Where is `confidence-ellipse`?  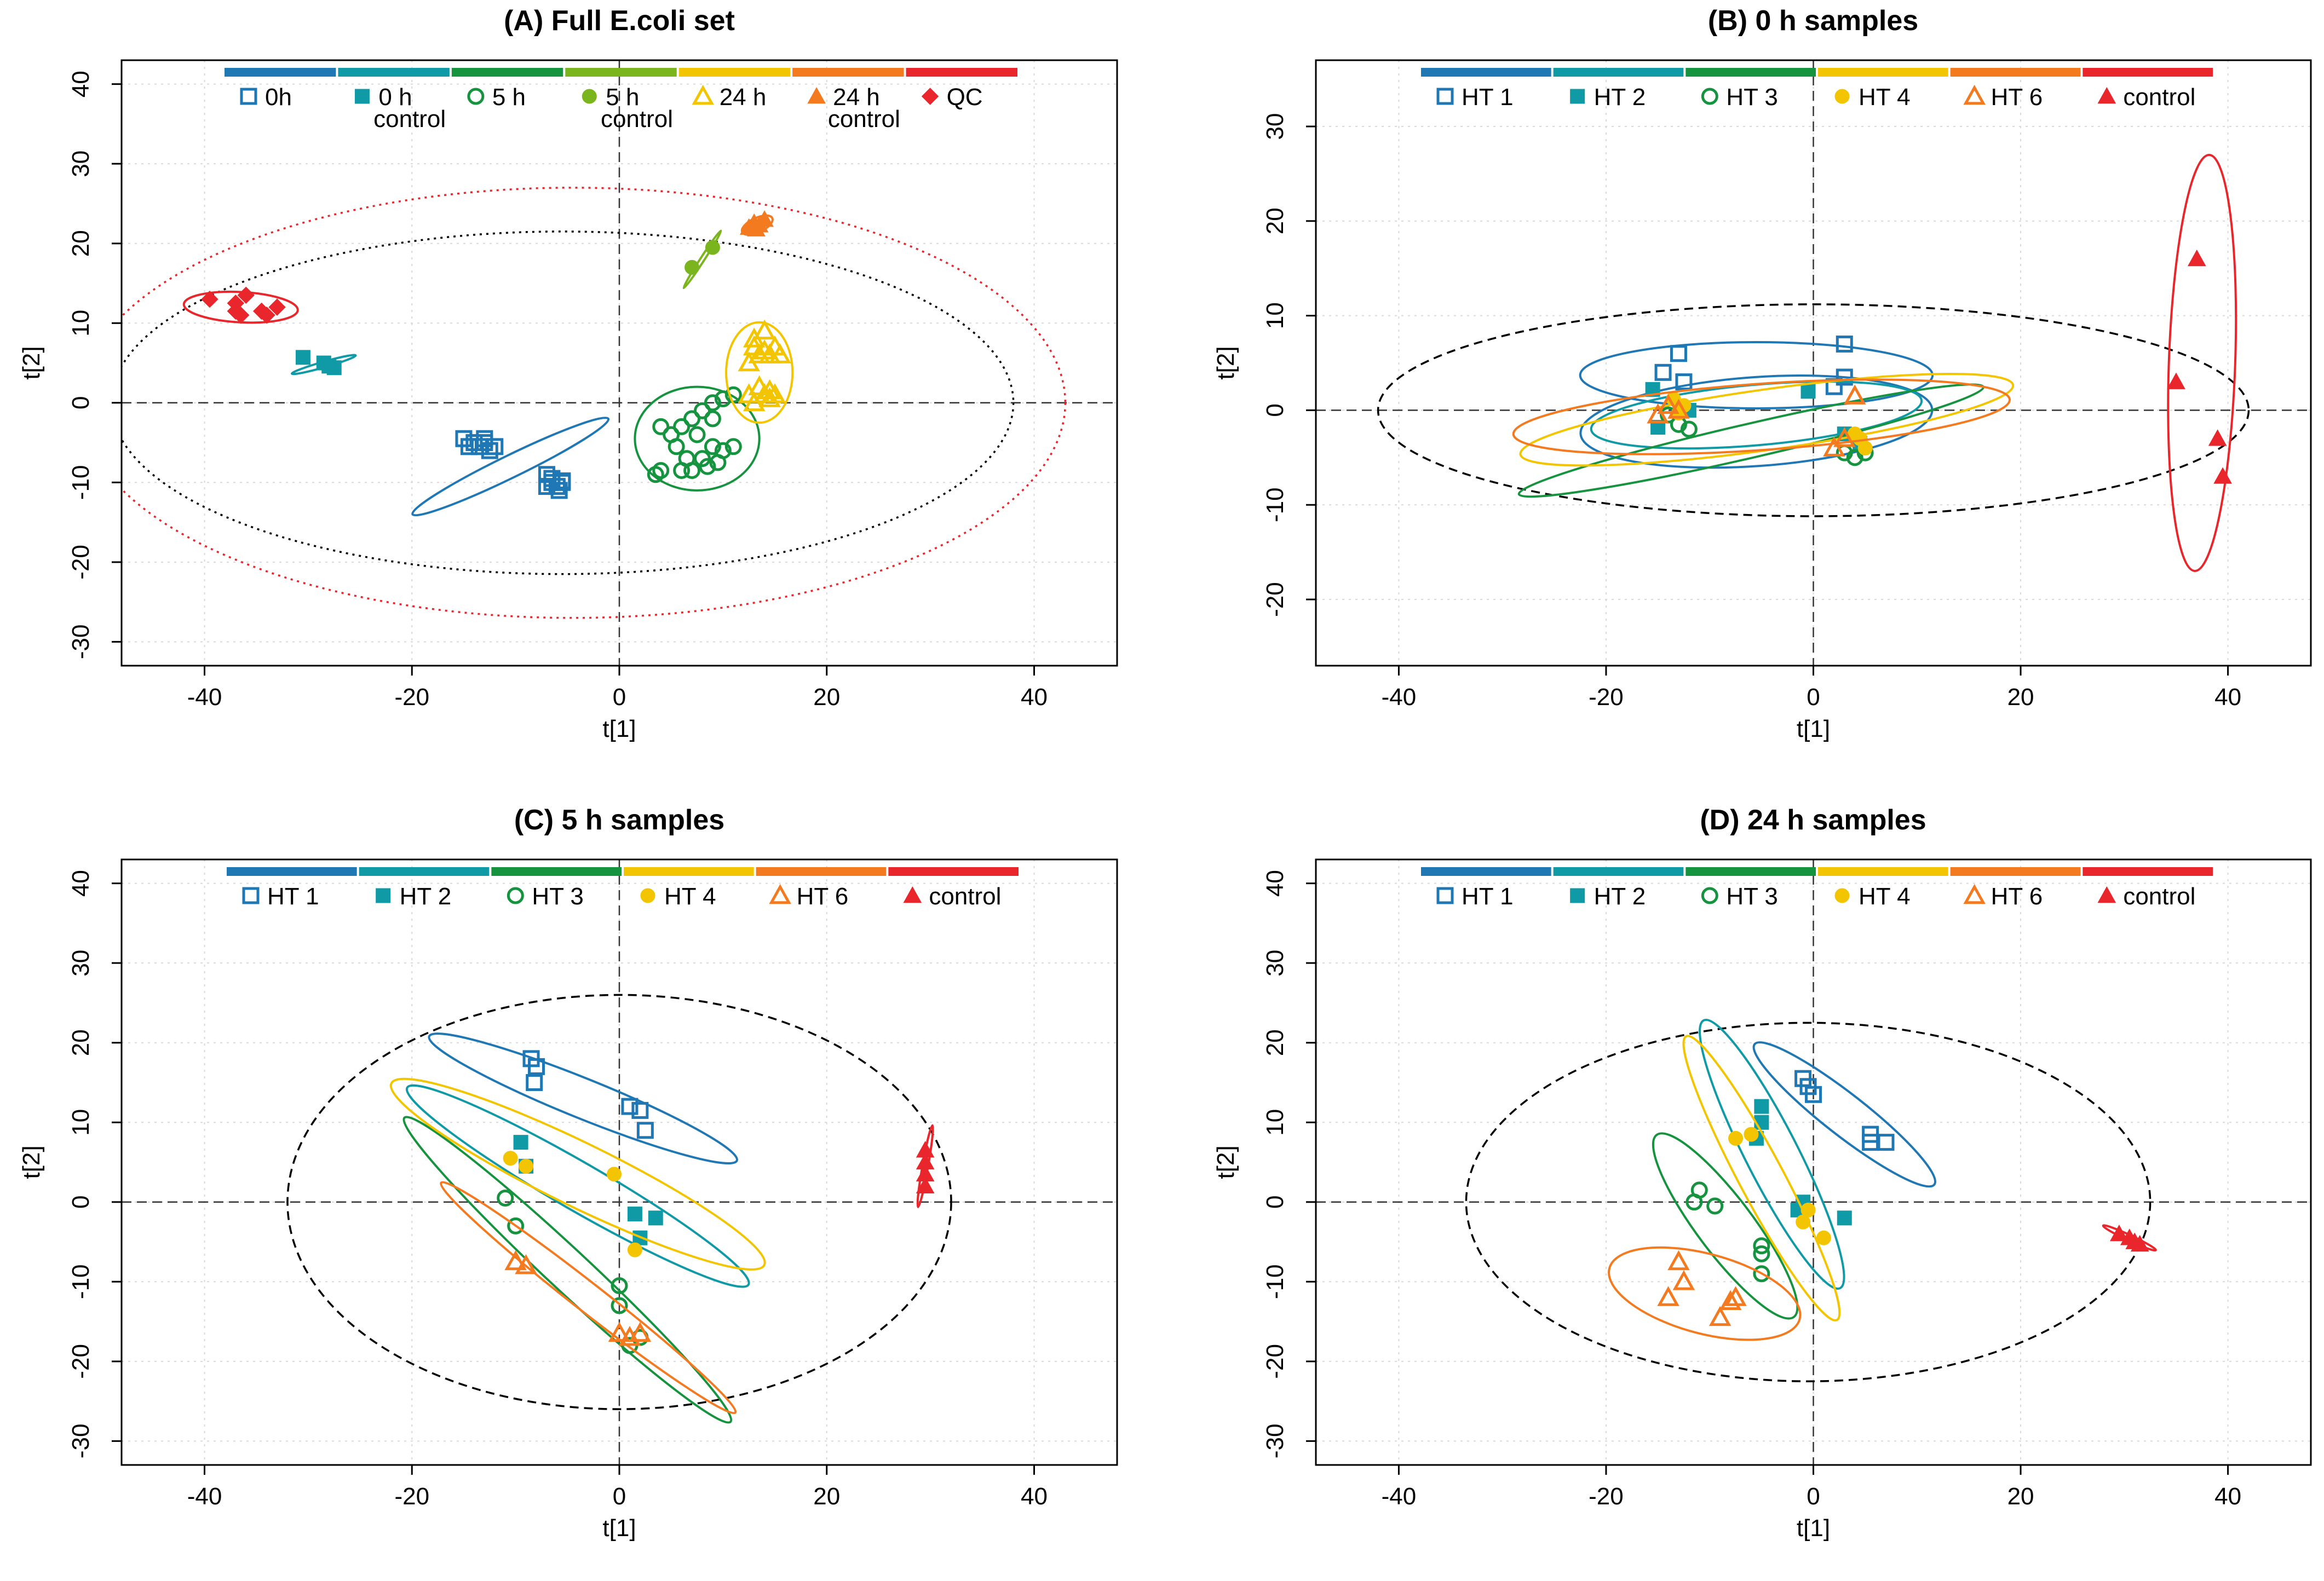
confidence-ellipse is located at coordinates (1813, 410).